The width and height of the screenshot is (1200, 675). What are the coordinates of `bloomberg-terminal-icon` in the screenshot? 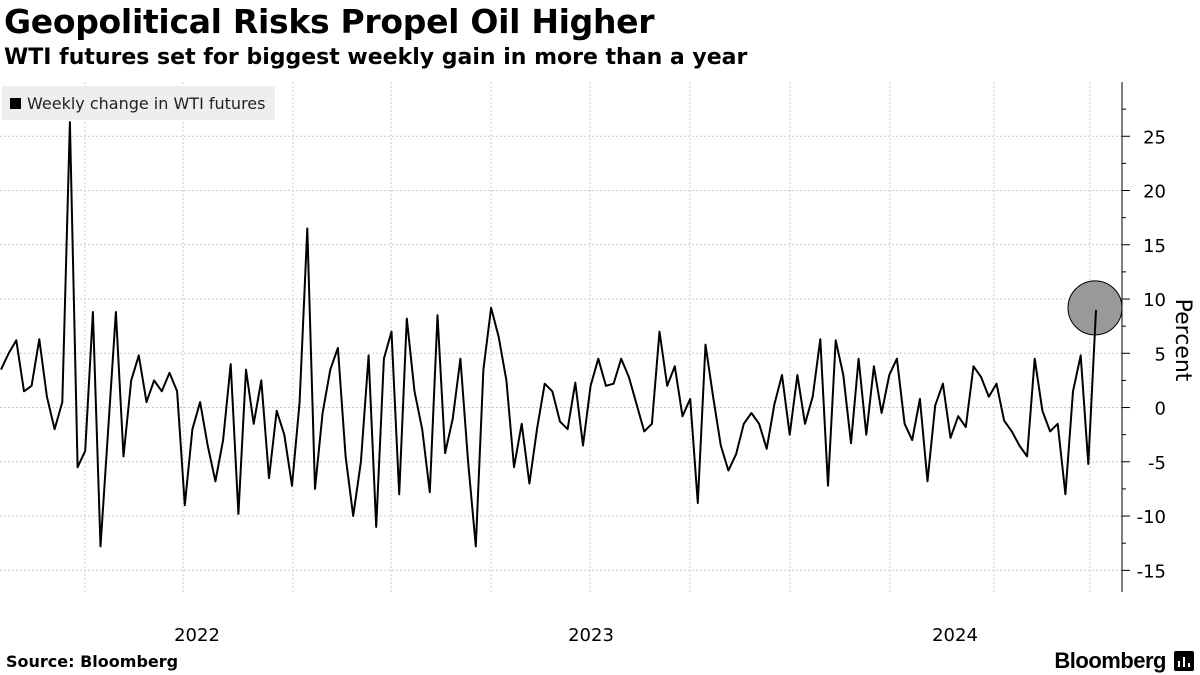 It's located at (1184, 661).